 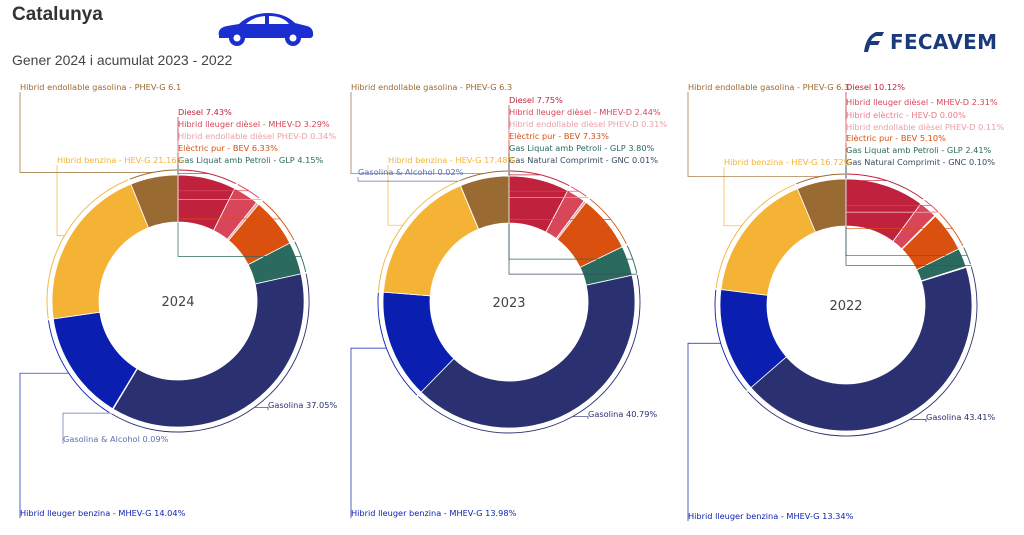 I want to click on slice-label: Gas Liquat amb Petroli - GLP 3.80%, so click(x=582, y=148).